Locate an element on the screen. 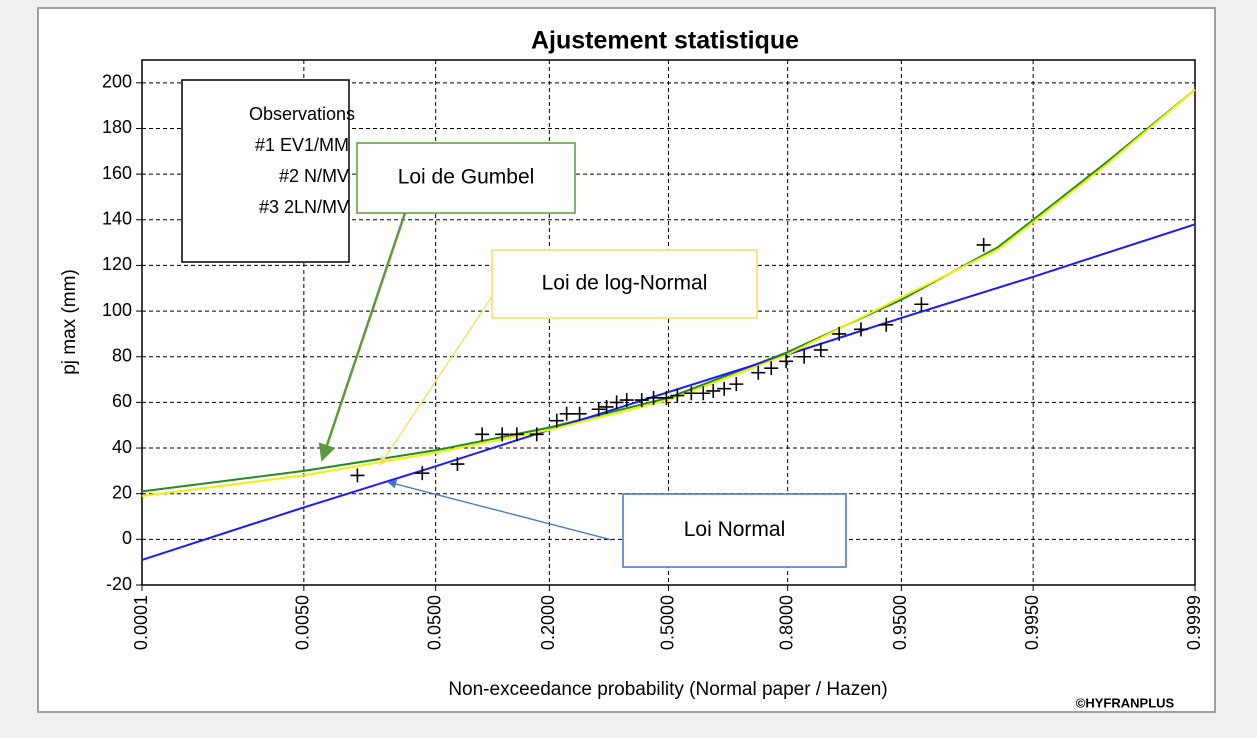 This screenshot has height=738, width=1257. y-tick-label: -20 is located at coordinates (119, 584).